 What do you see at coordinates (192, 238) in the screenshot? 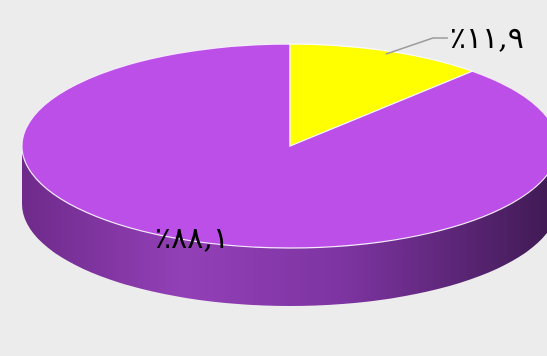
I see `data-label-large-slice: ٪٨٨,١` at bounding box center [192, 238].